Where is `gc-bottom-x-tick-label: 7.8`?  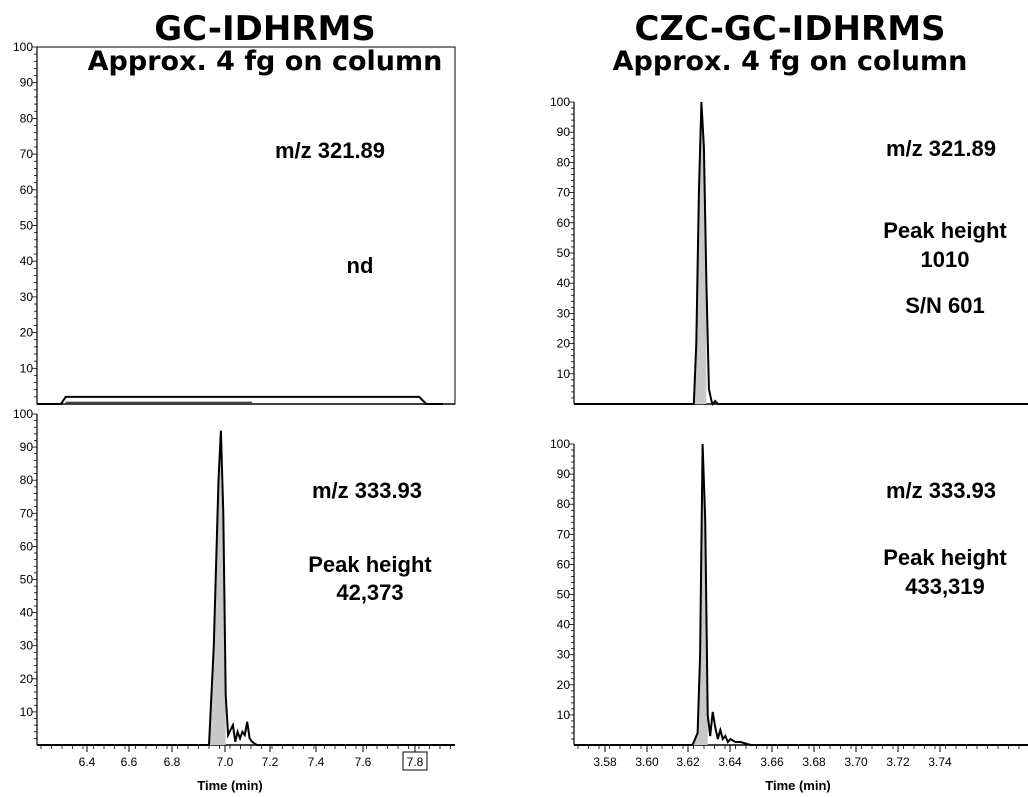
gc-bottom-x-tick-label: 7.8 is located at coordinates (415, 762).